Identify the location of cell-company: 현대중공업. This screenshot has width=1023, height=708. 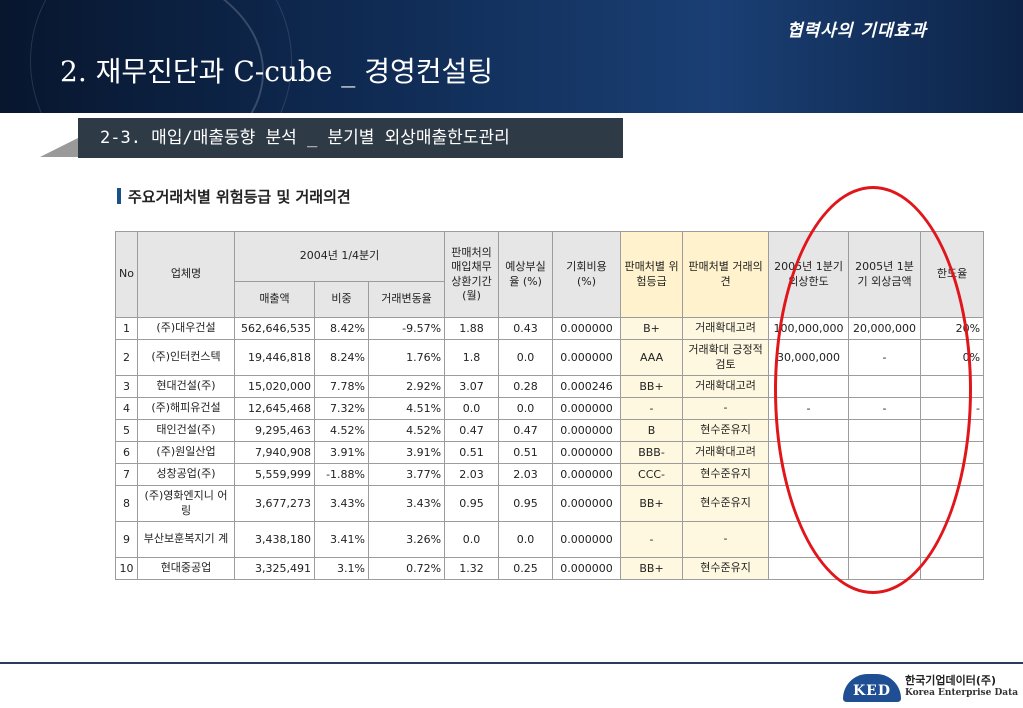
(186, 568).